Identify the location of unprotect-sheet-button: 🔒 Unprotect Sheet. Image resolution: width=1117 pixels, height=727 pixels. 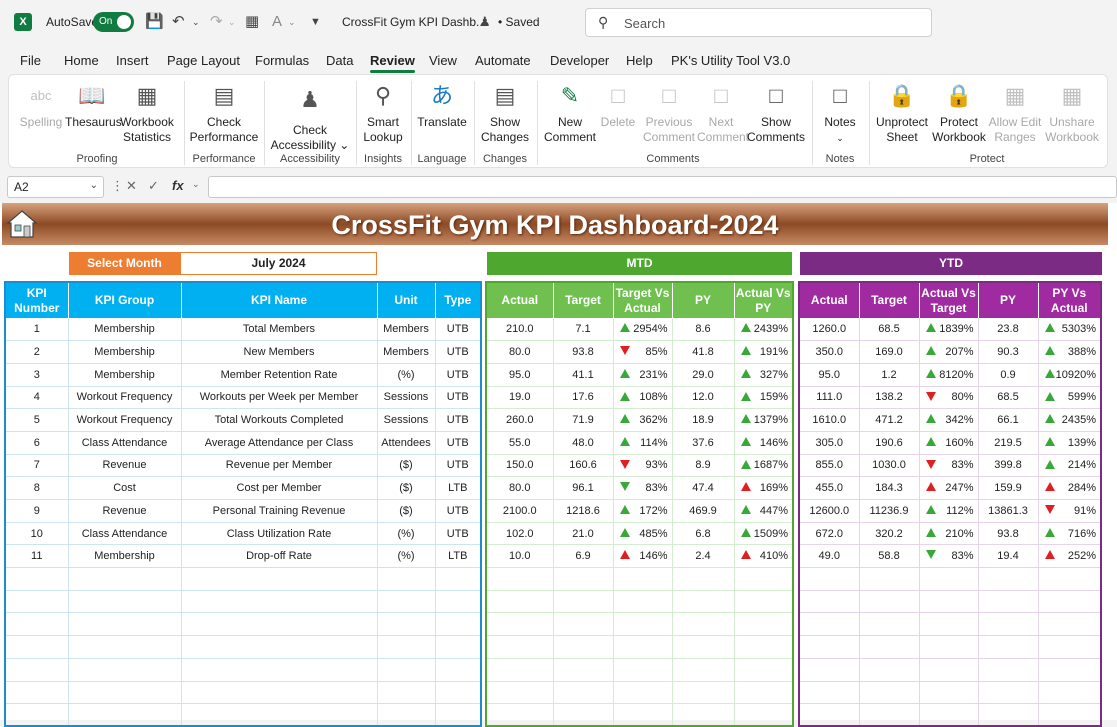
(902, 112).